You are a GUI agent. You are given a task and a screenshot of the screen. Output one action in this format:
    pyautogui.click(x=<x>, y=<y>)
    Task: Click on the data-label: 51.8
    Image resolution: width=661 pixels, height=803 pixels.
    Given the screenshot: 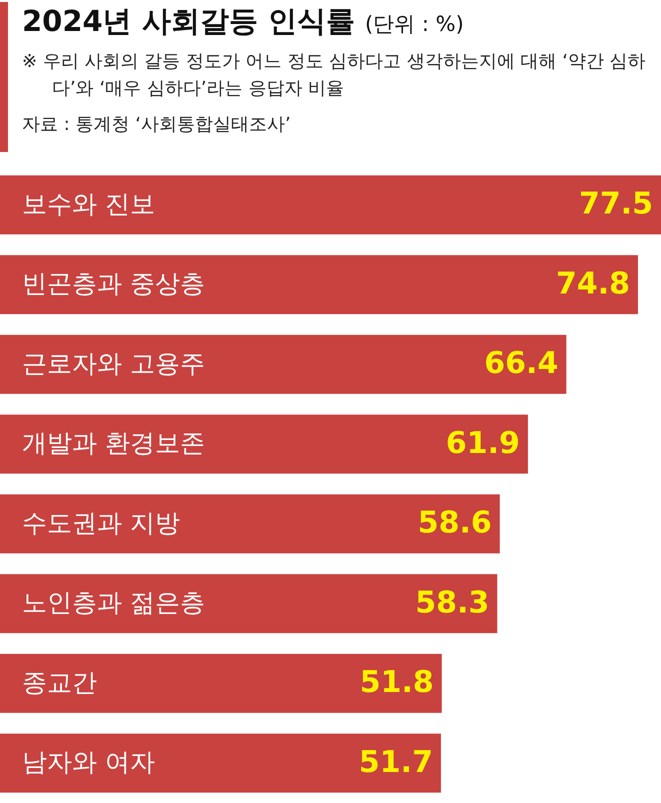 What is the action you would take?
    pyautogui.click(x=397, y=682)
    